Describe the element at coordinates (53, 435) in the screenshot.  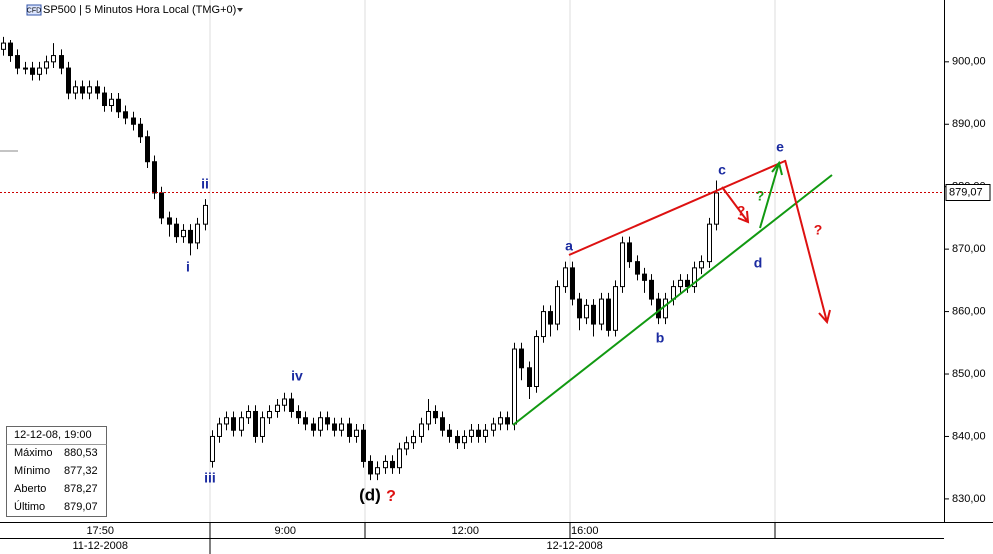
I see `info-date: 12-12-08, 19:00` at that location.